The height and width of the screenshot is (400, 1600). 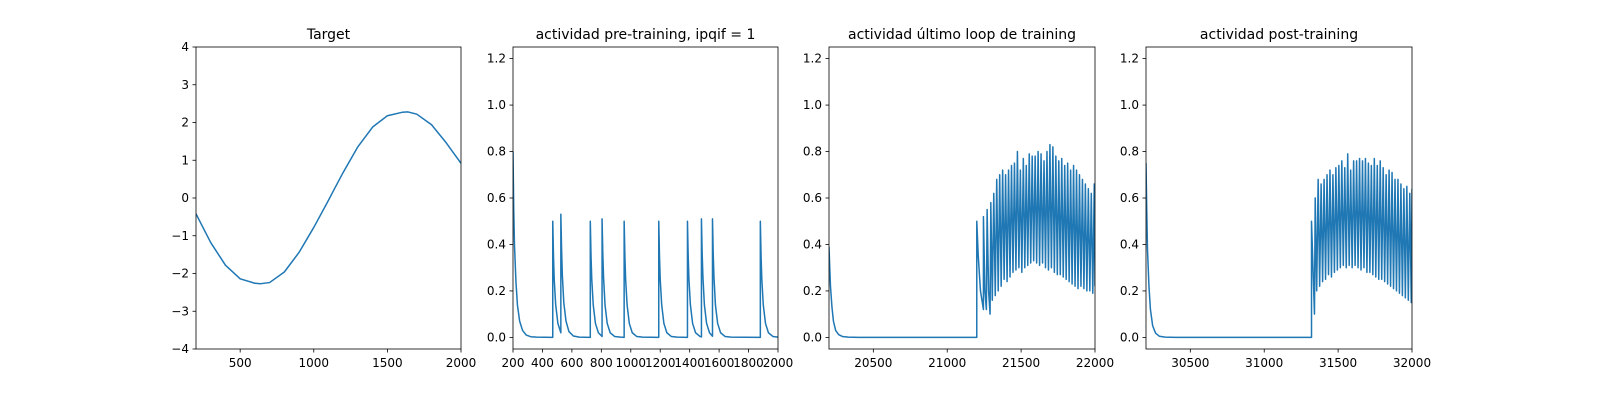 What do you see at coordinates (1021, 363) in the screenshot?
I see `x-tick-label-3: 21500` at bounding box center [1021, 363].